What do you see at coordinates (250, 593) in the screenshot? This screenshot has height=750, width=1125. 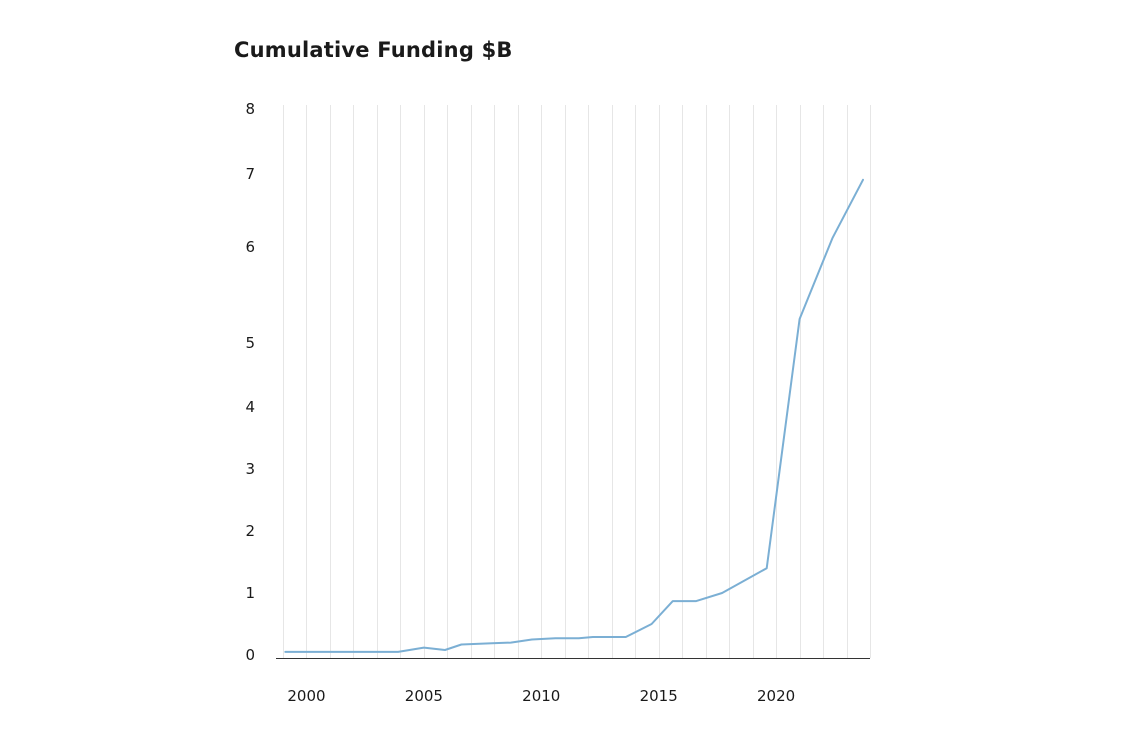 I see `y-tick-label-1: 1` at bounding box center [250, 593].